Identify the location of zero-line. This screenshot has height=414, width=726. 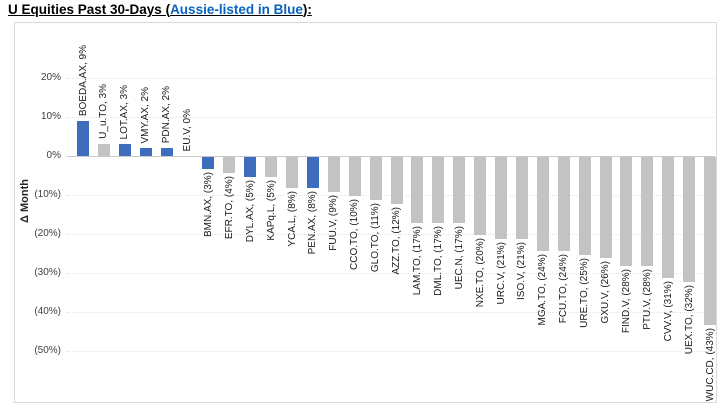
(391, 156).